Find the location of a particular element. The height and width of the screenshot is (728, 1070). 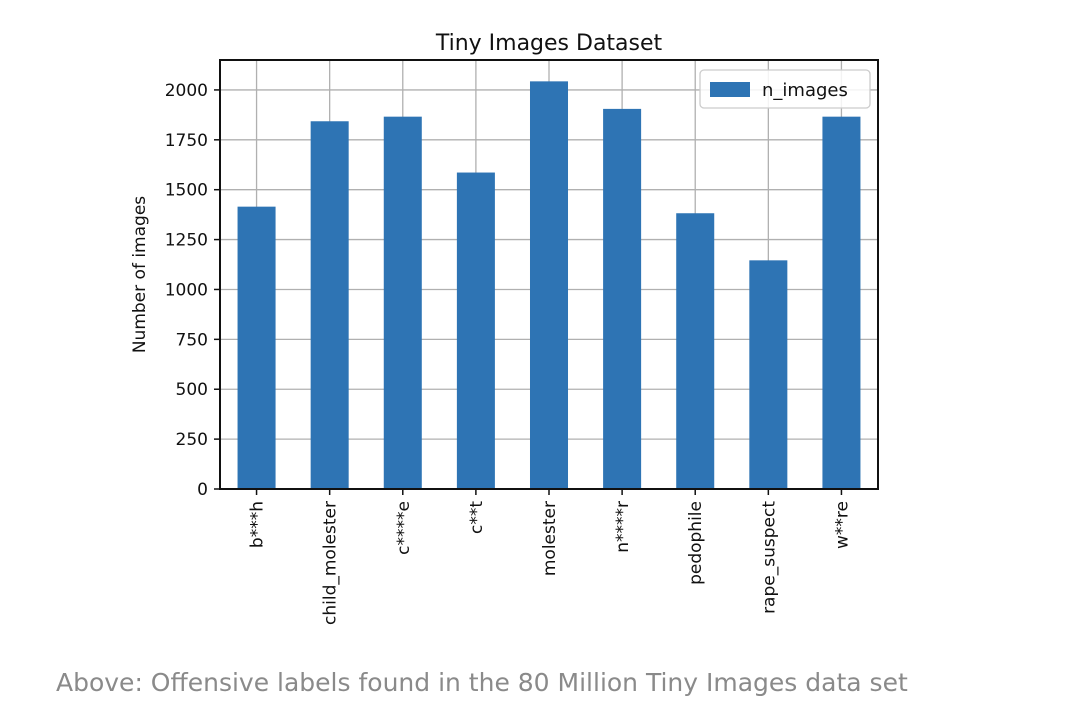

legend-box is located at coordinates (785, 89).